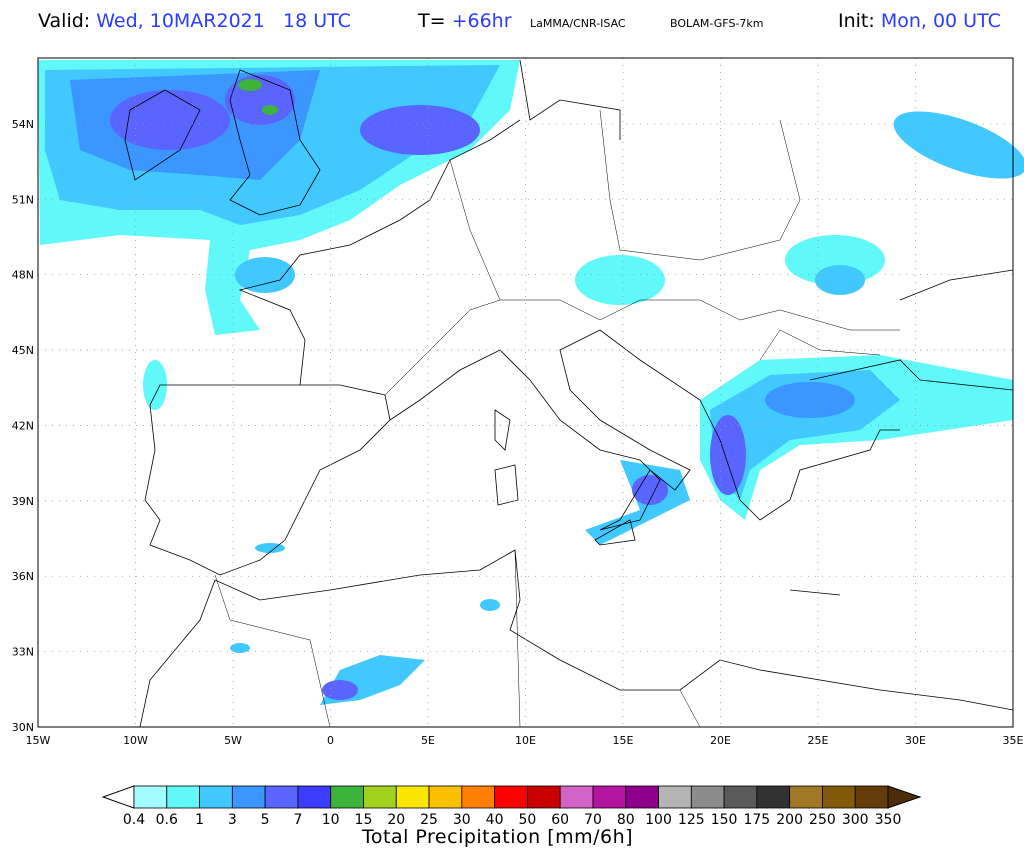 Image resolution: width=1024 pixels, height=850 pixels. Describe the element at coordinates (23, 275) in the screenshot. I see `latitude-label: 48N` at that location.